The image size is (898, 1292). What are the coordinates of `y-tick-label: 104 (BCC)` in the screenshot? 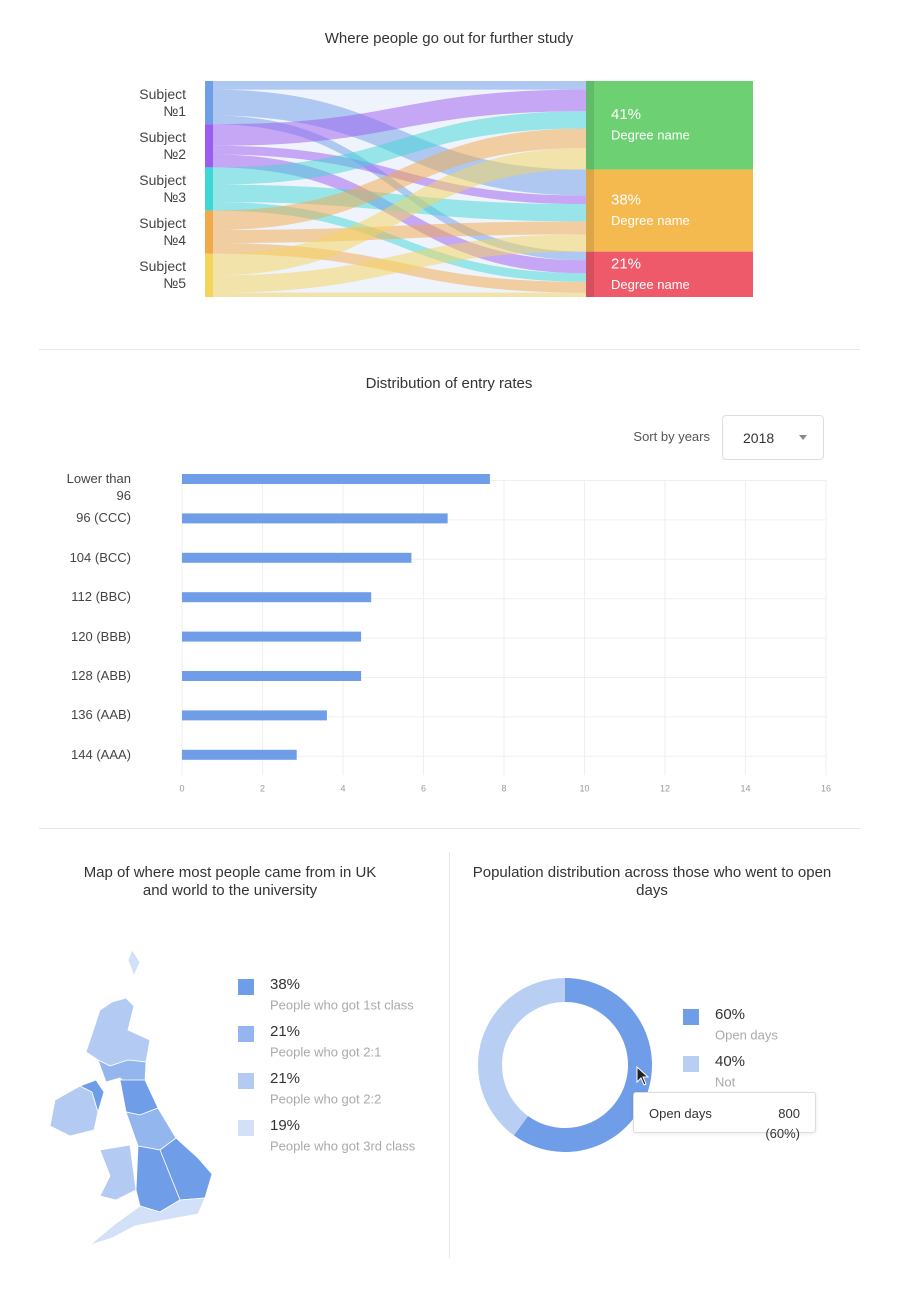 It's located at (100, 557).